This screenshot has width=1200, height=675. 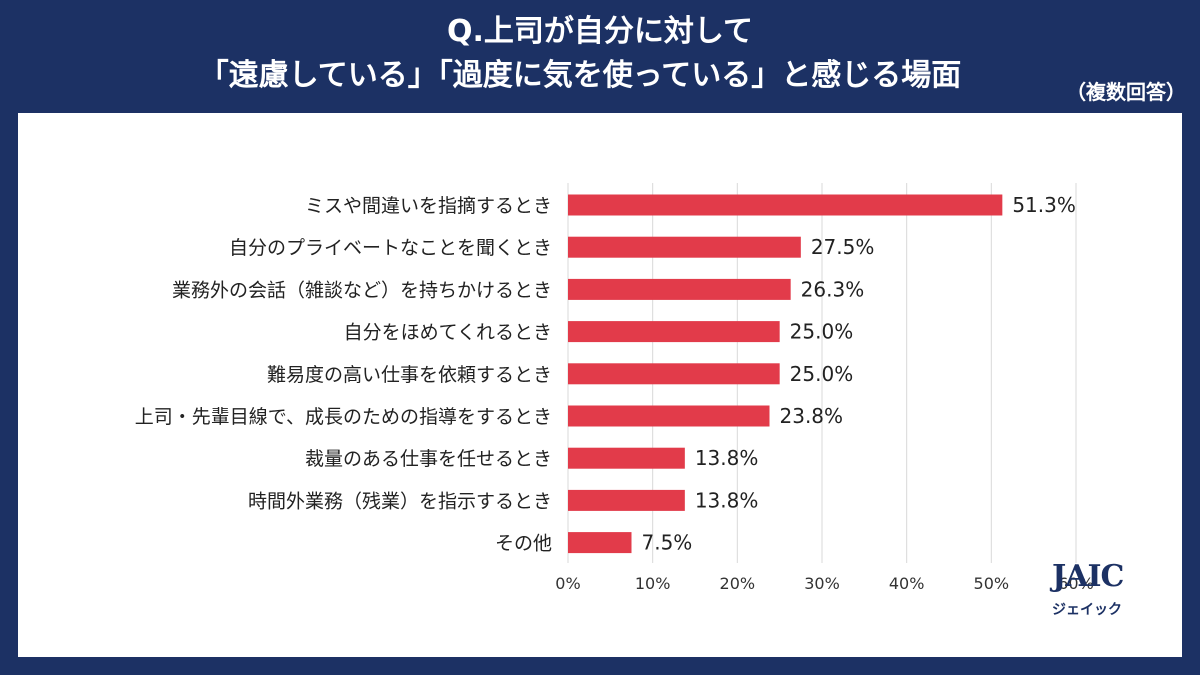 What do you see at coordinates (409, 375) in the screenshot?
I see `category-label: 難易度の高い仕事を依頼するとき` at bounding box center [409, 375].